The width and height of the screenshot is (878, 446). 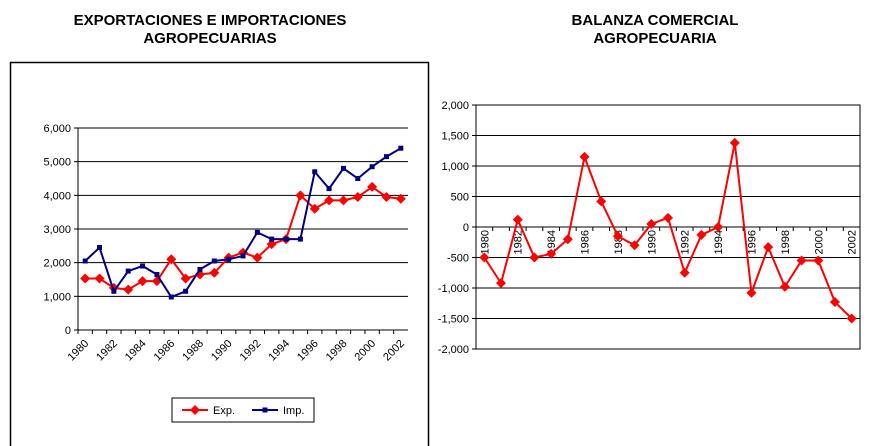 I want to click on y-tick-label: 6,000, so click(x=57, y=129).